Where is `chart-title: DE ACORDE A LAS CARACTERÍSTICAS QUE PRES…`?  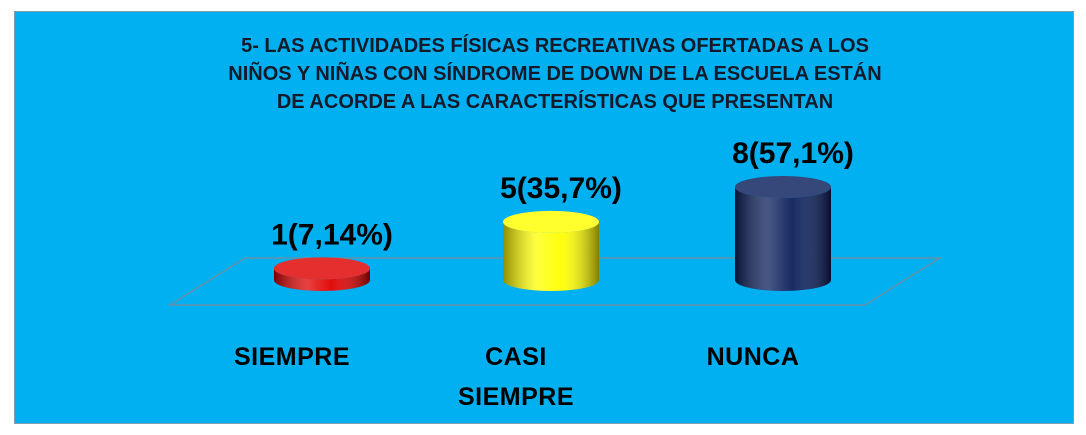
chart-title: DE ACORDE A LAS CARACTERÍSTICAS QUE PRES… is located at coordinates (555, 101).